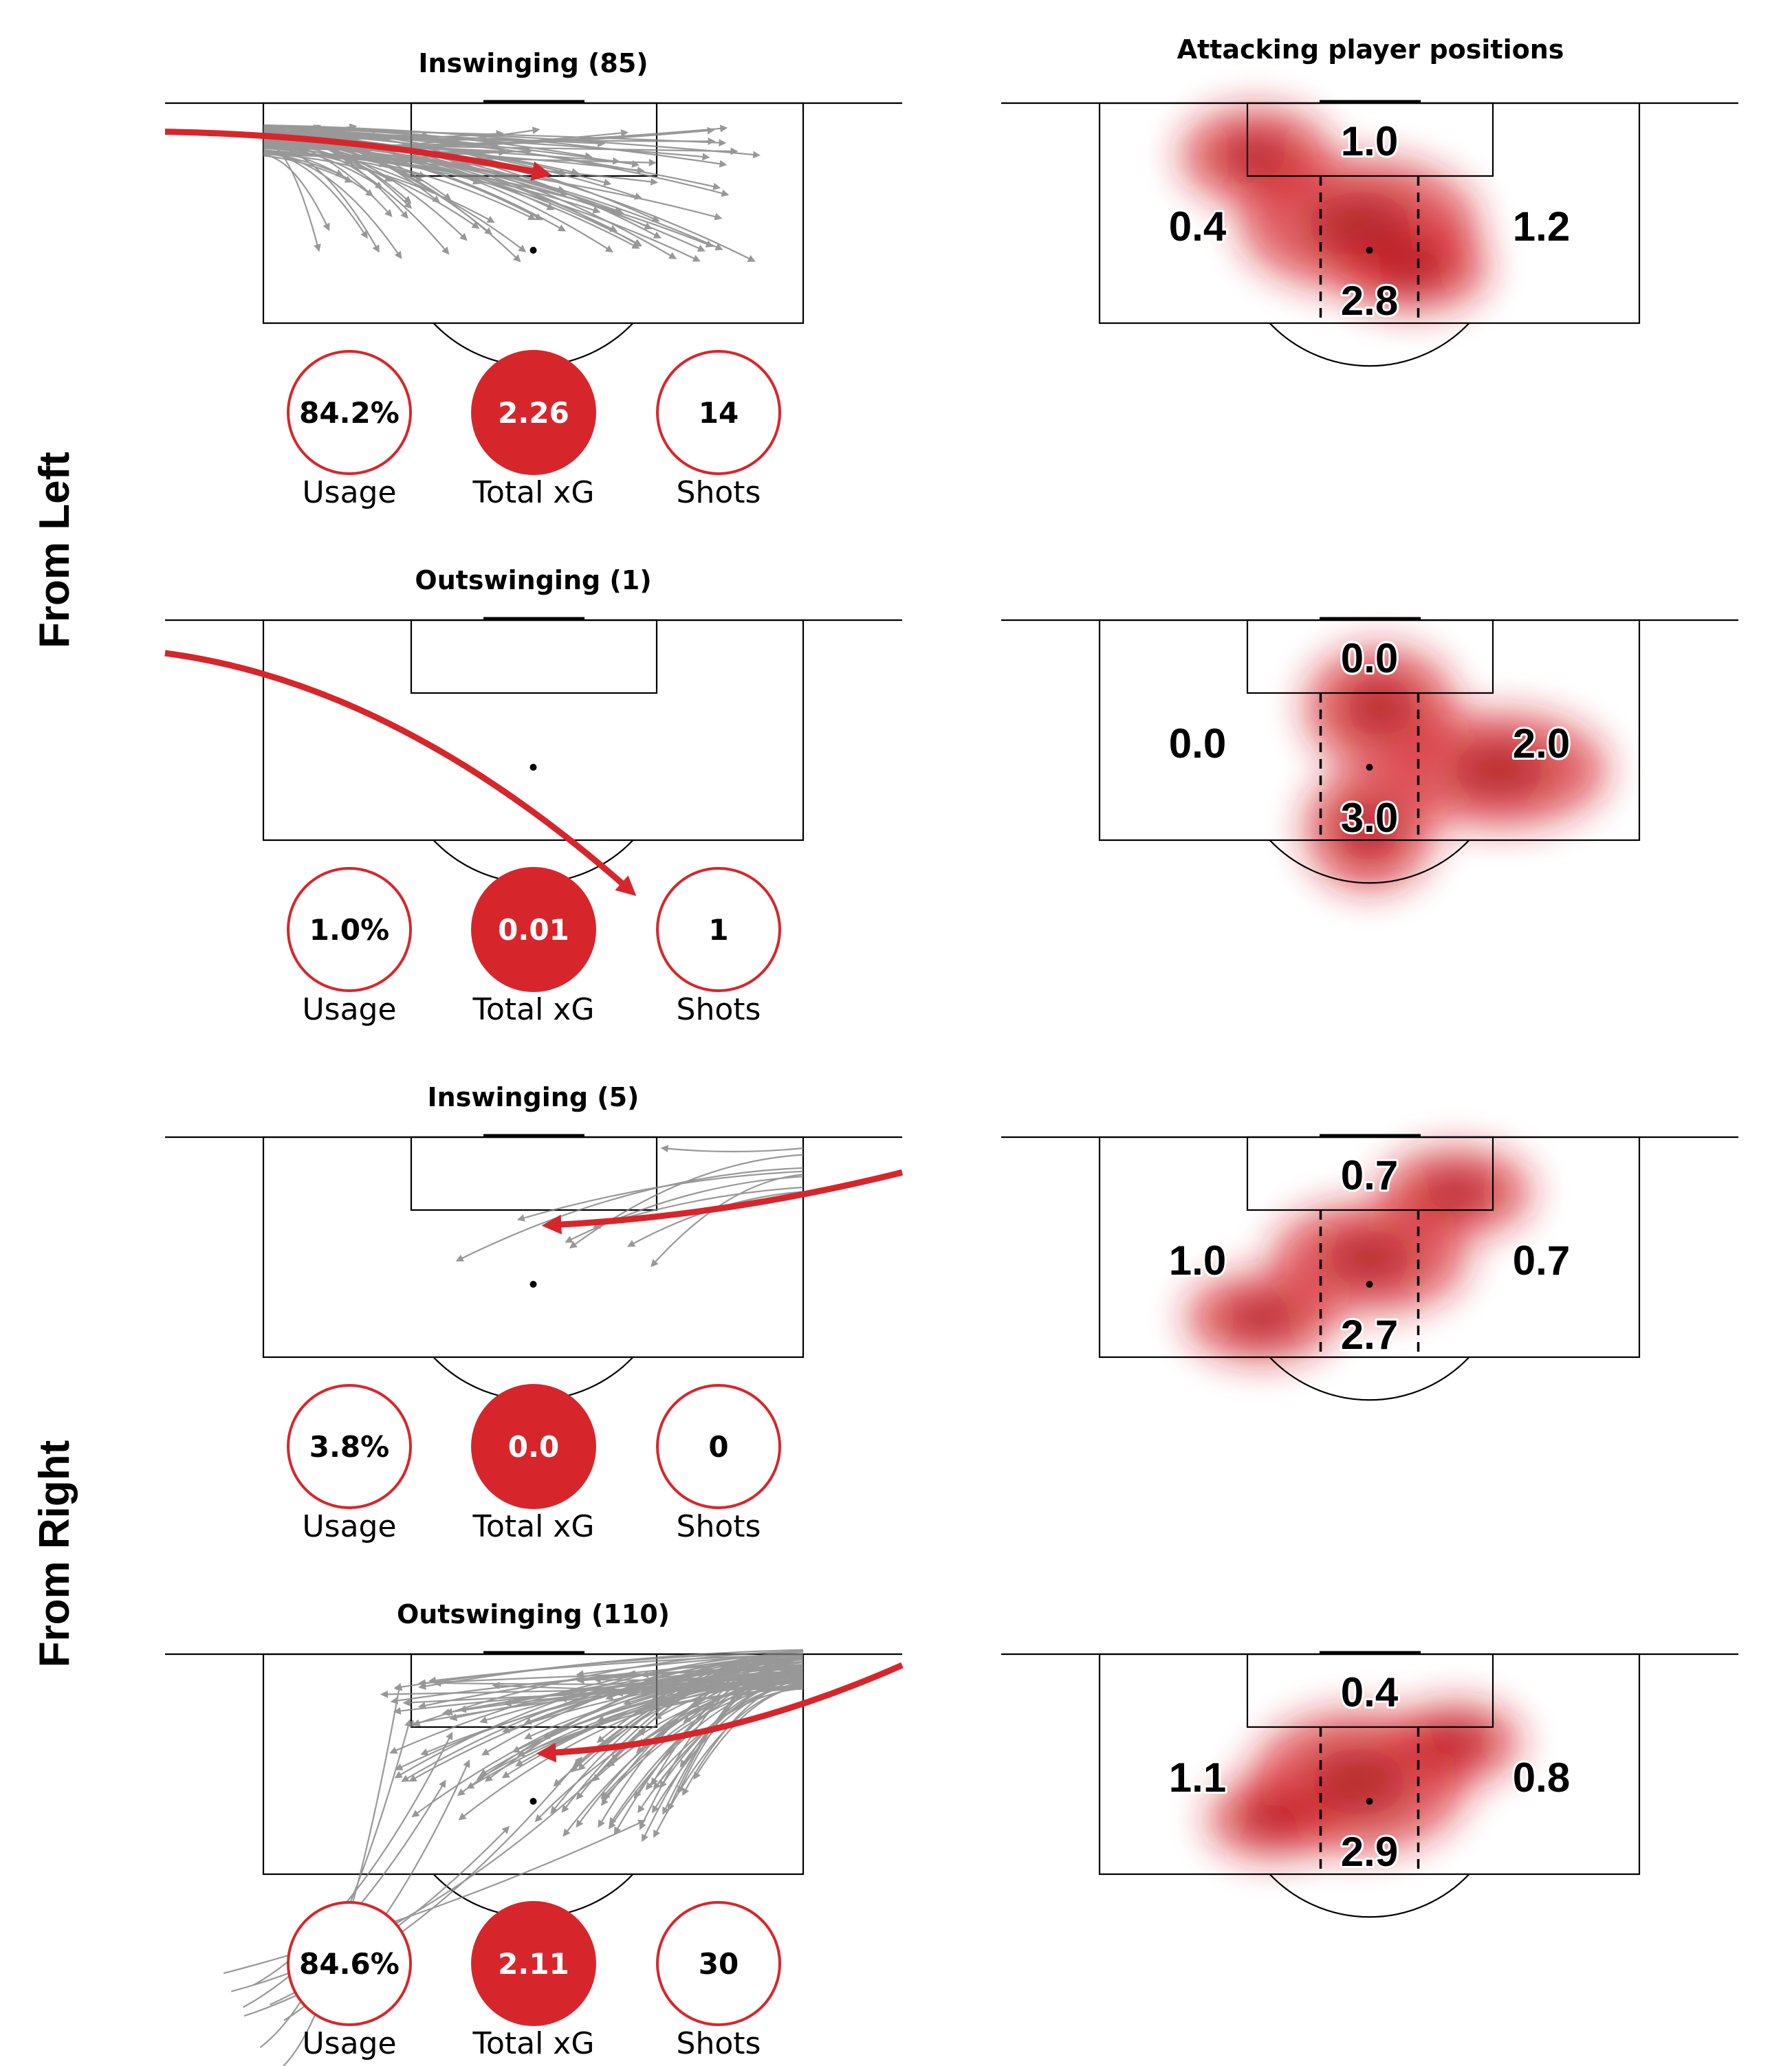 The image size is (1792, 2066). What do you see at coordinates (513, 1858) in the screenshot?
I see `delivery-trajectories` at bounding box center [513, 1858].